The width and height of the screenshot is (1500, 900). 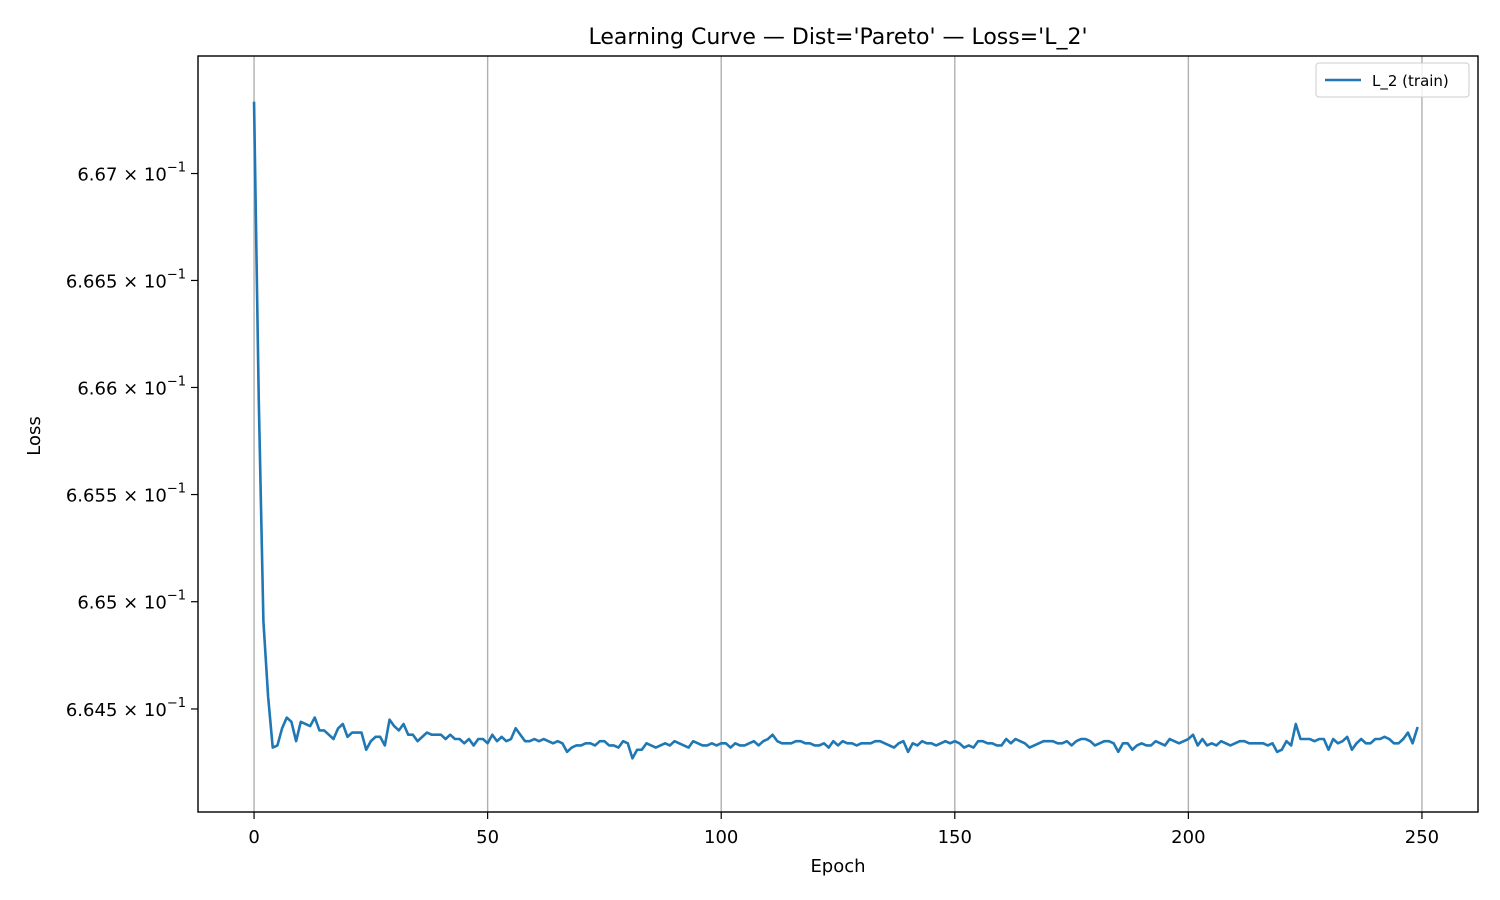 What do you see at coordinates (1422, 837) in the screenshot?
I see `x-tick-label: 250` at bounding box center [1422, 837].